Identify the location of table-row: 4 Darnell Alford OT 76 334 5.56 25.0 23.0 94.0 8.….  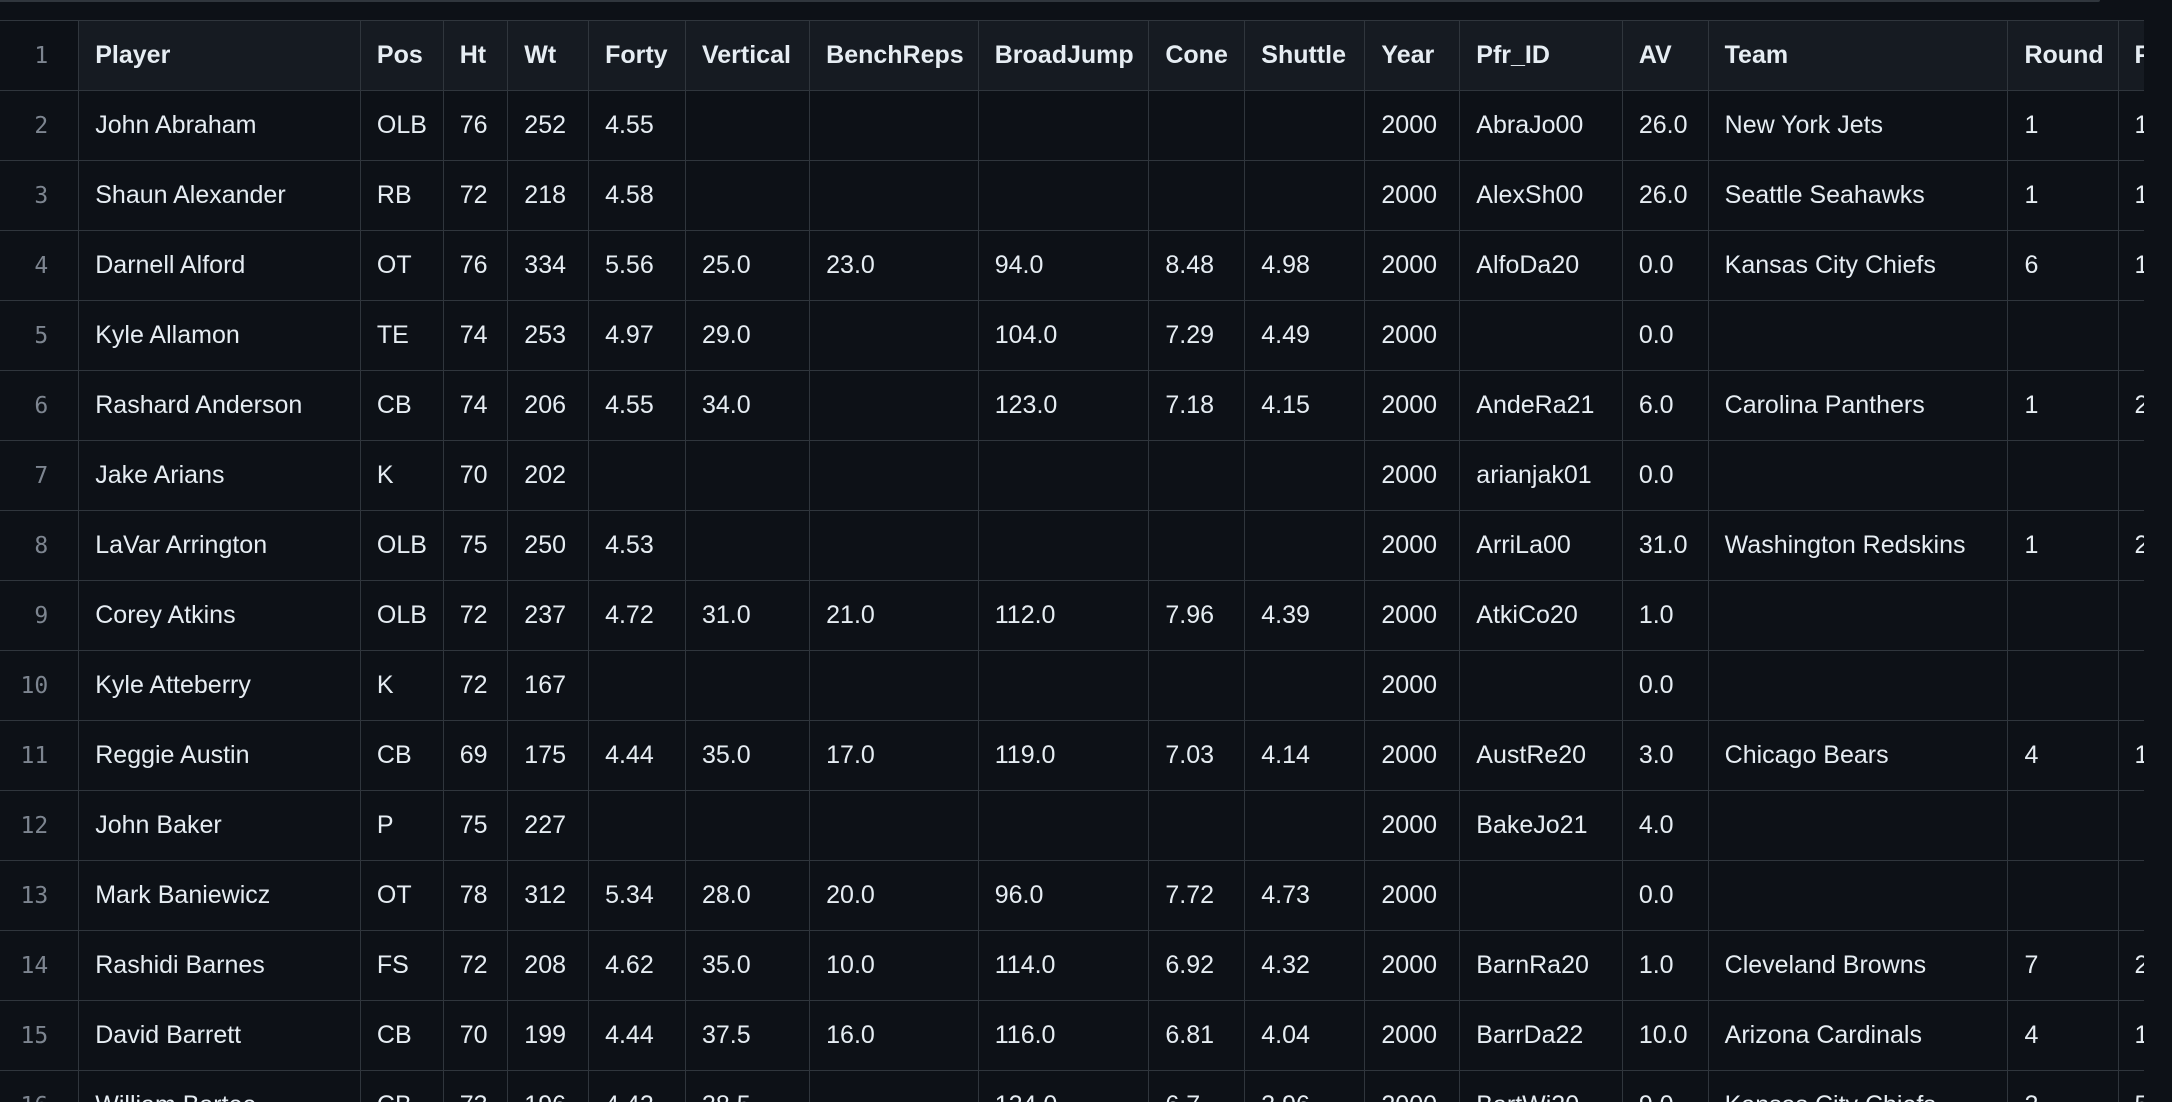
(1072, 265).